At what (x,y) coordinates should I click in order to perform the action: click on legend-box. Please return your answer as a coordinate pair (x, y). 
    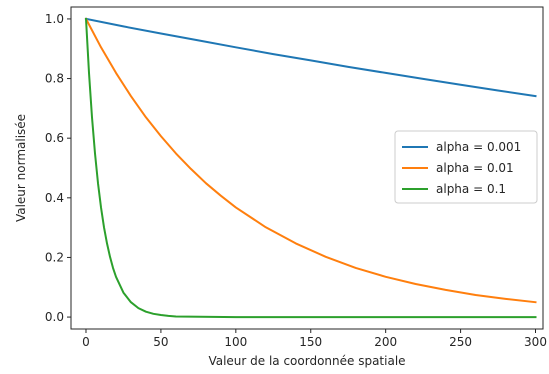
    Looking at the image, I should click on (466, 167).